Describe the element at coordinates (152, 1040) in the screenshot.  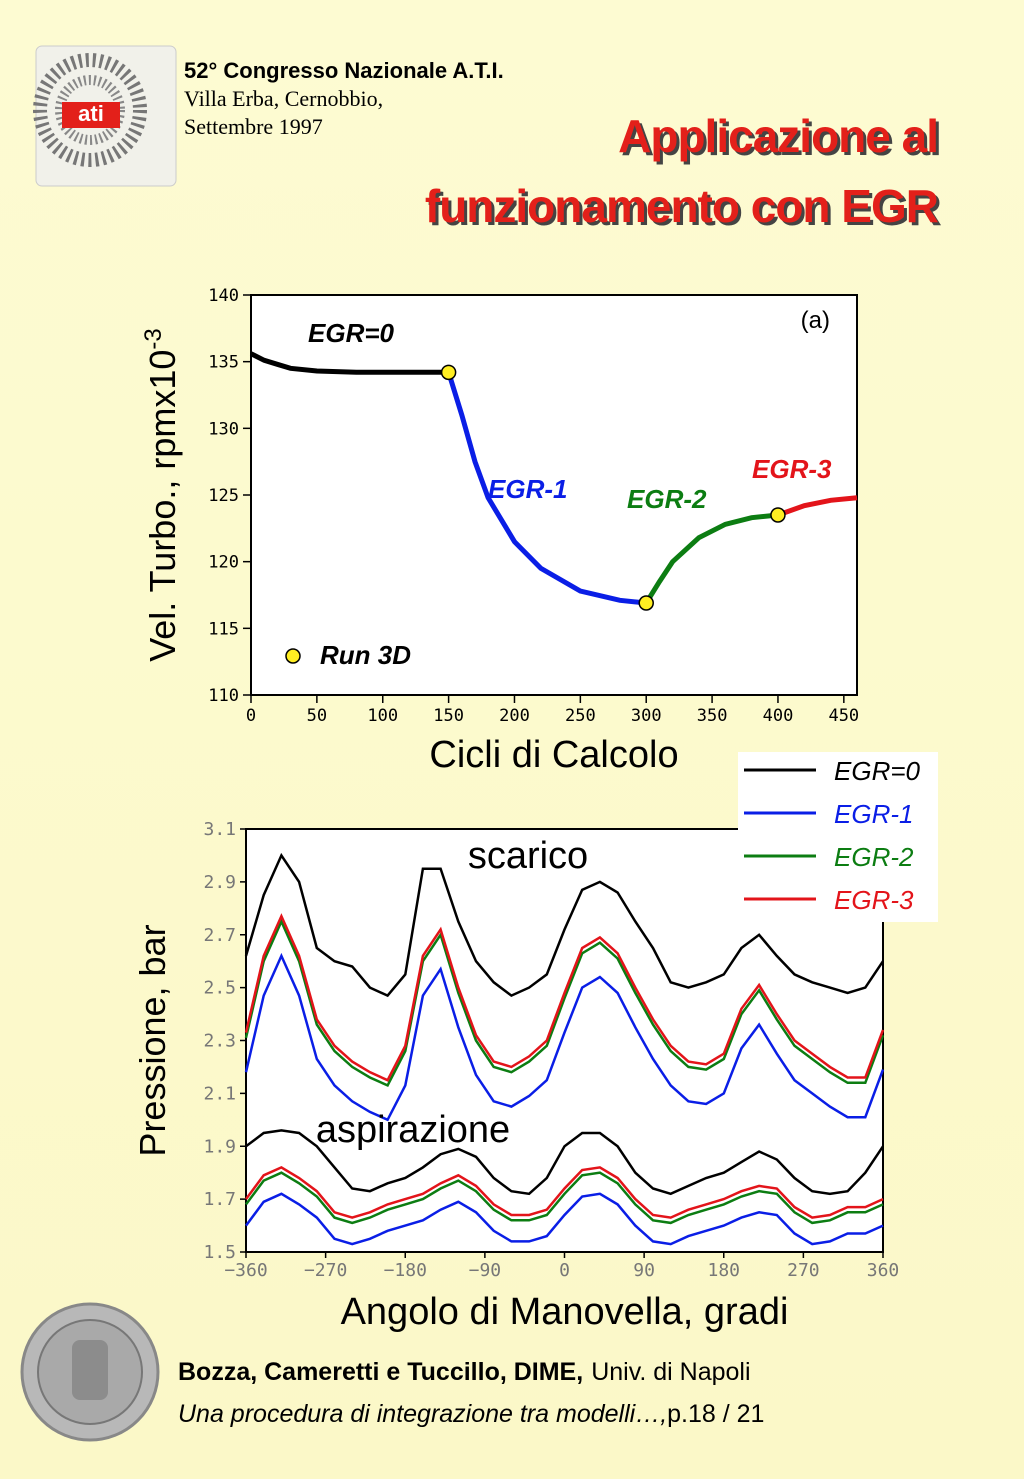
I see `y-axis-label: Pressione, bar` at that location.